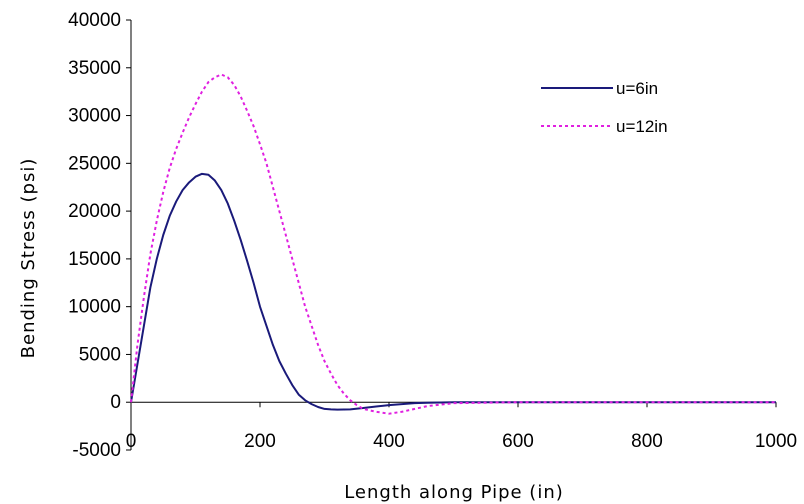 The height and width of the screenshot is (504, 804). Describe the element at coordinates (389, 441) in the screenshot. I see `x-tick-label: 400` at that location.